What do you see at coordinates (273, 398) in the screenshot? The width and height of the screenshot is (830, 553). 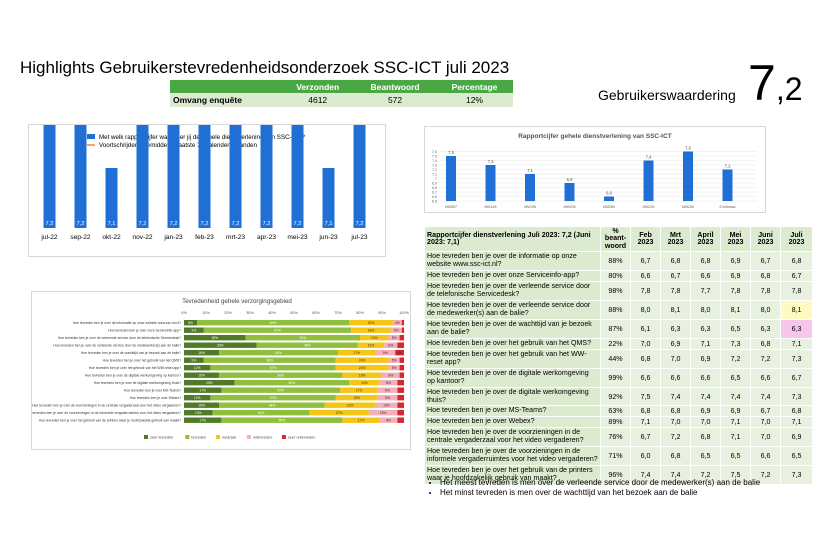 I see `segment-value-label: 57%` at bounding box center [273, 398].